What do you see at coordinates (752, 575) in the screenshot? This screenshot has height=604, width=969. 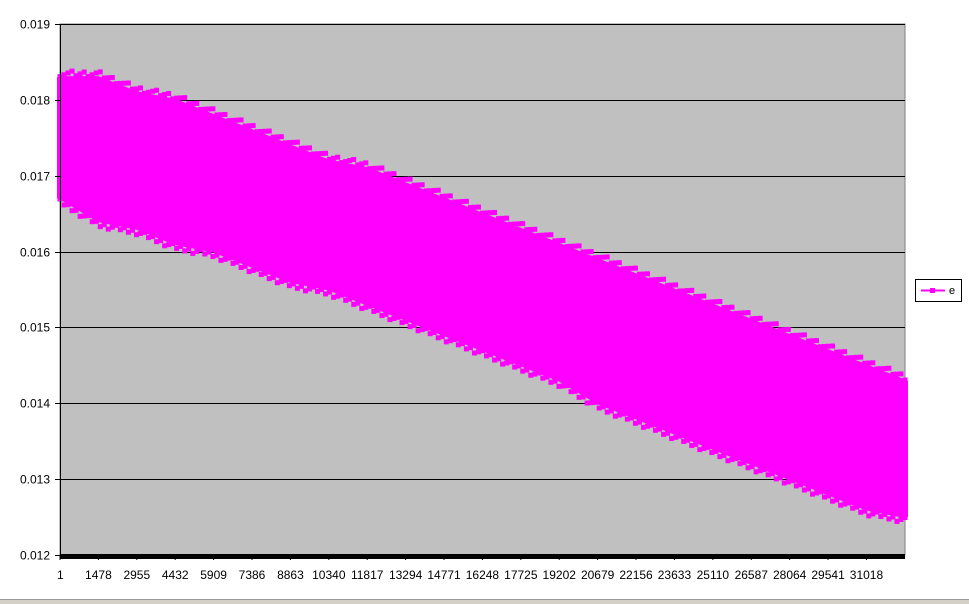 I see `x-tick-label: 26587` at bounding box center [752, 575].